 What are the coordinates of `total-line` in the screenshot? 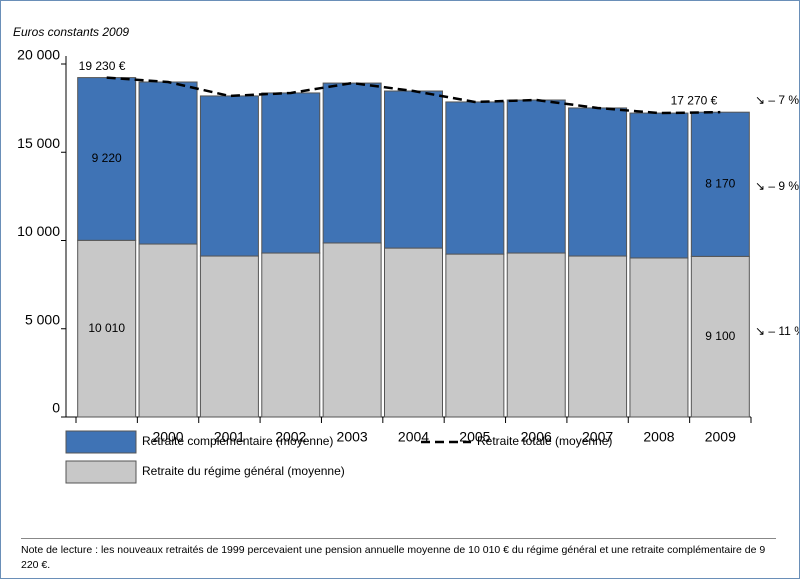 It's located at (413, 95).